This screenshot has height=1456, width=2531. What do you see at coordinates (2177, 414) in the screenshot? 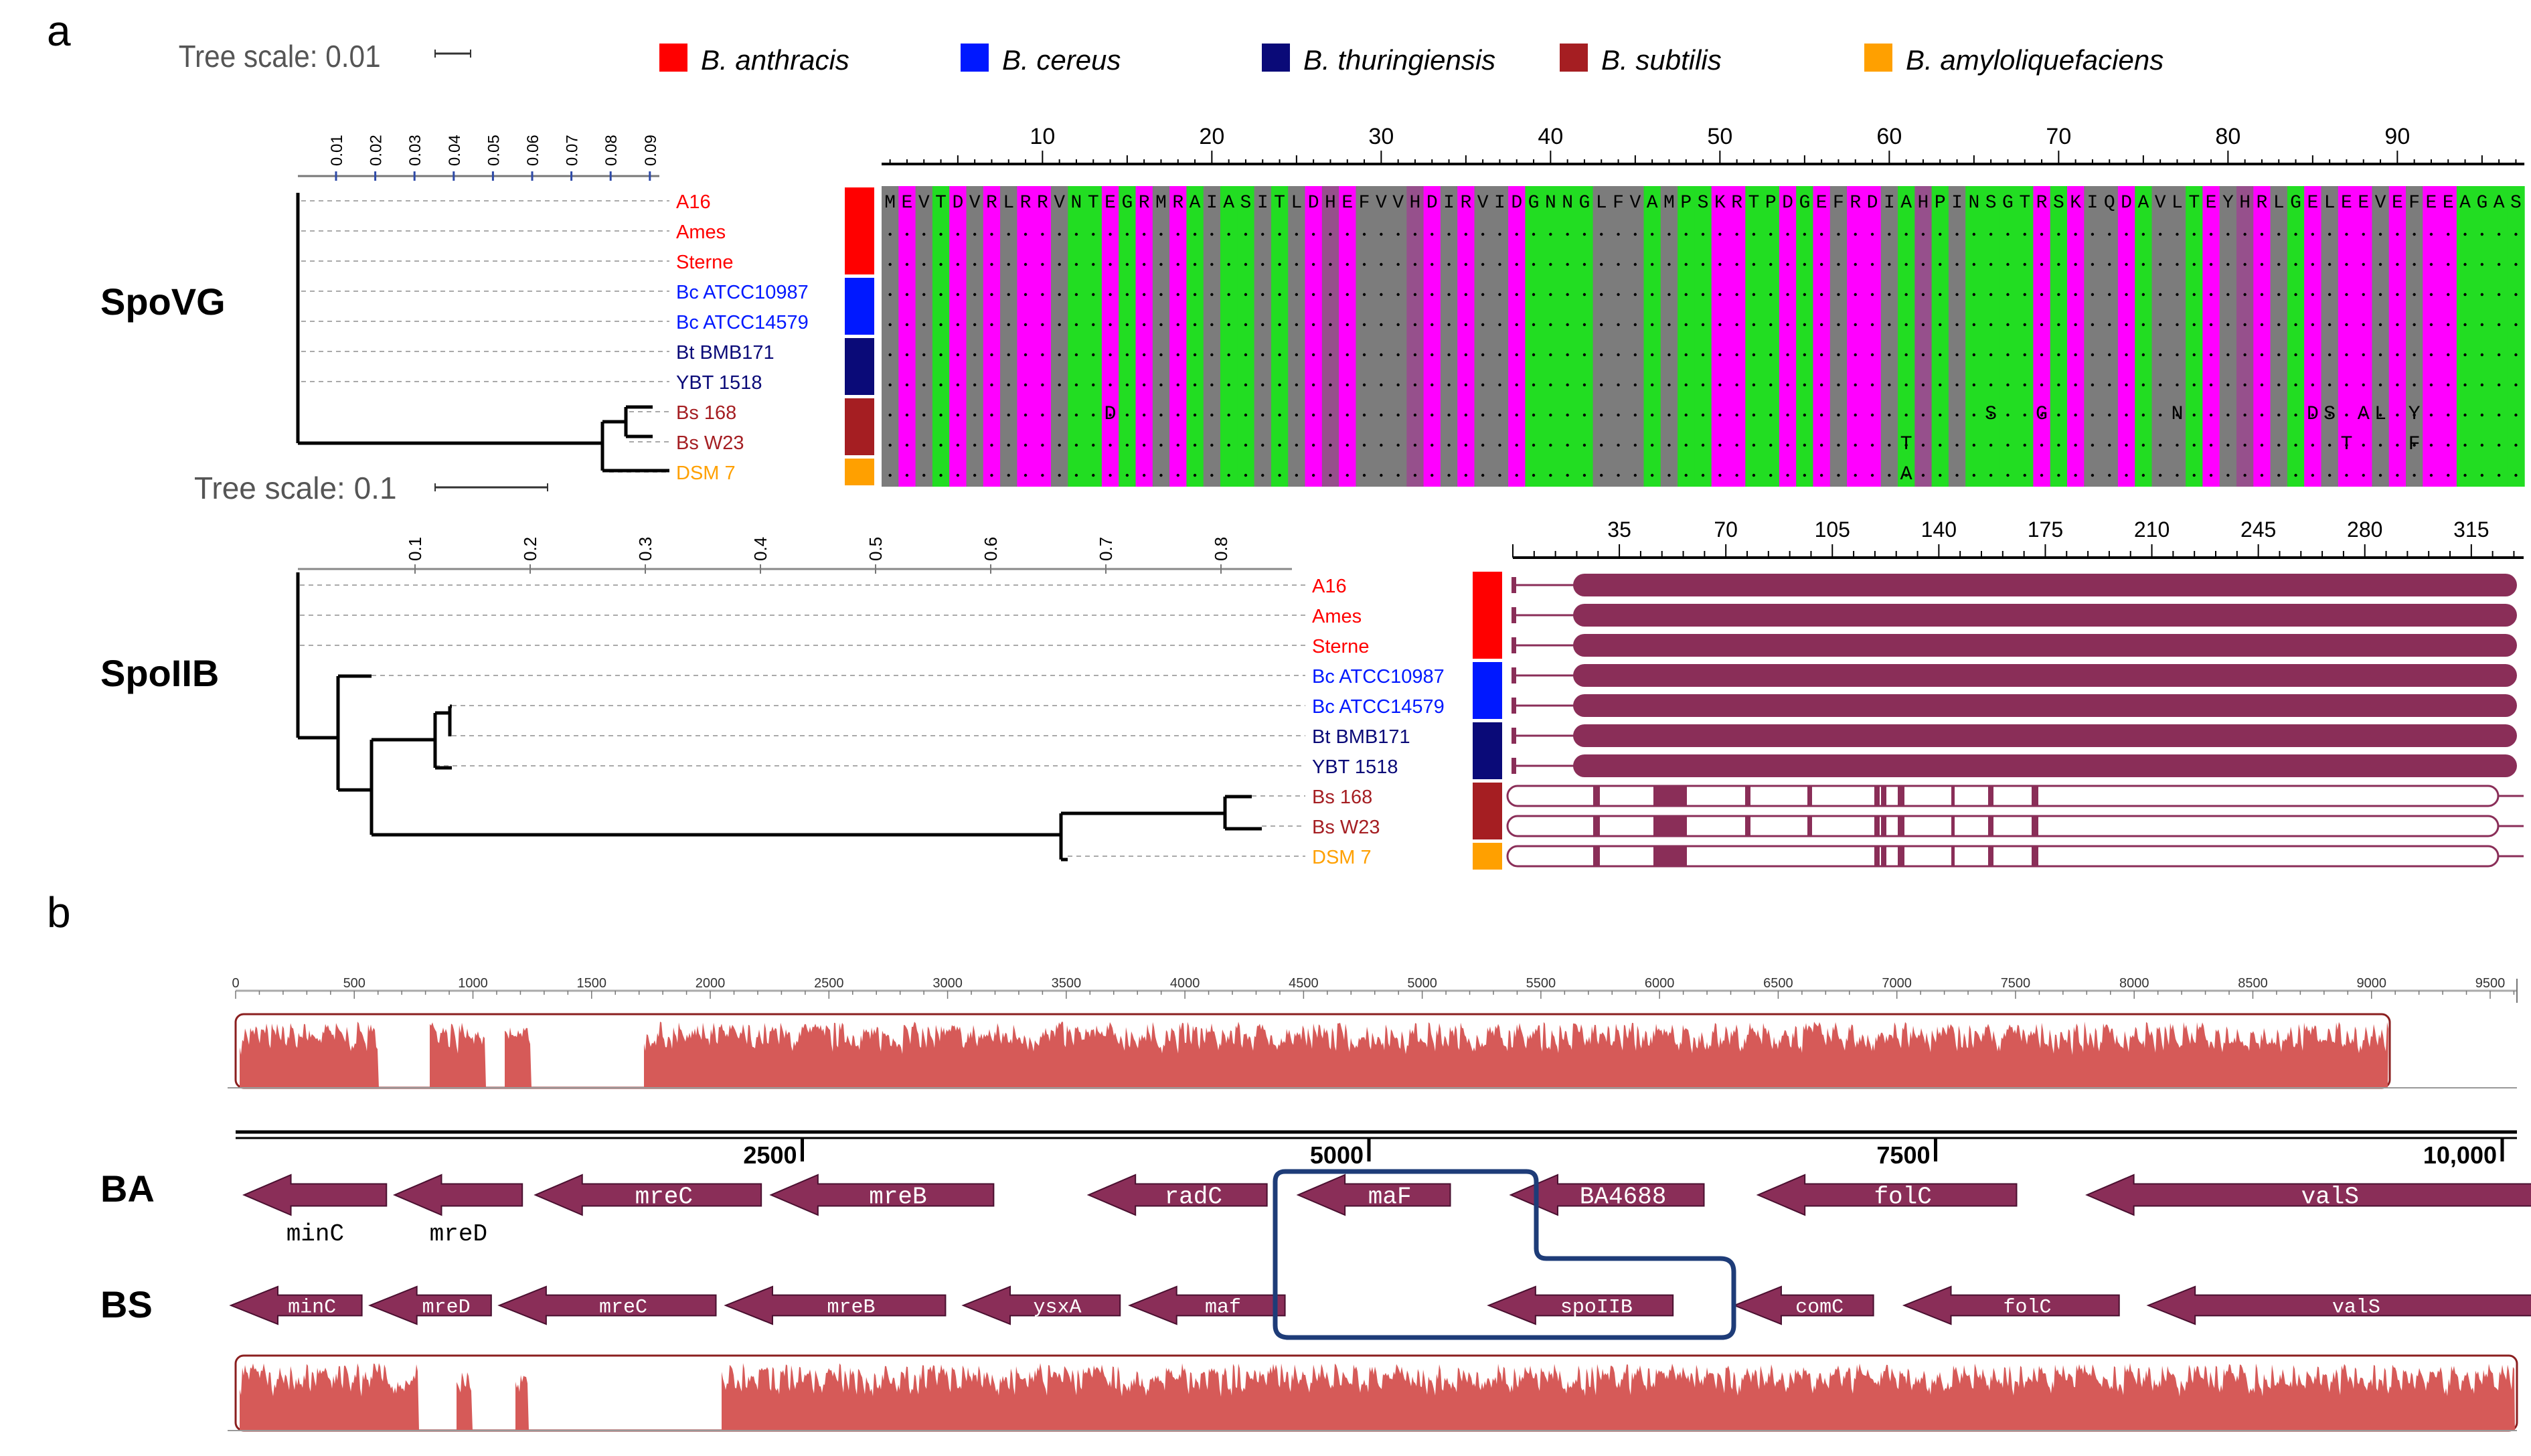
I see `variant-residue: N` at bounding box center [2177, 414].